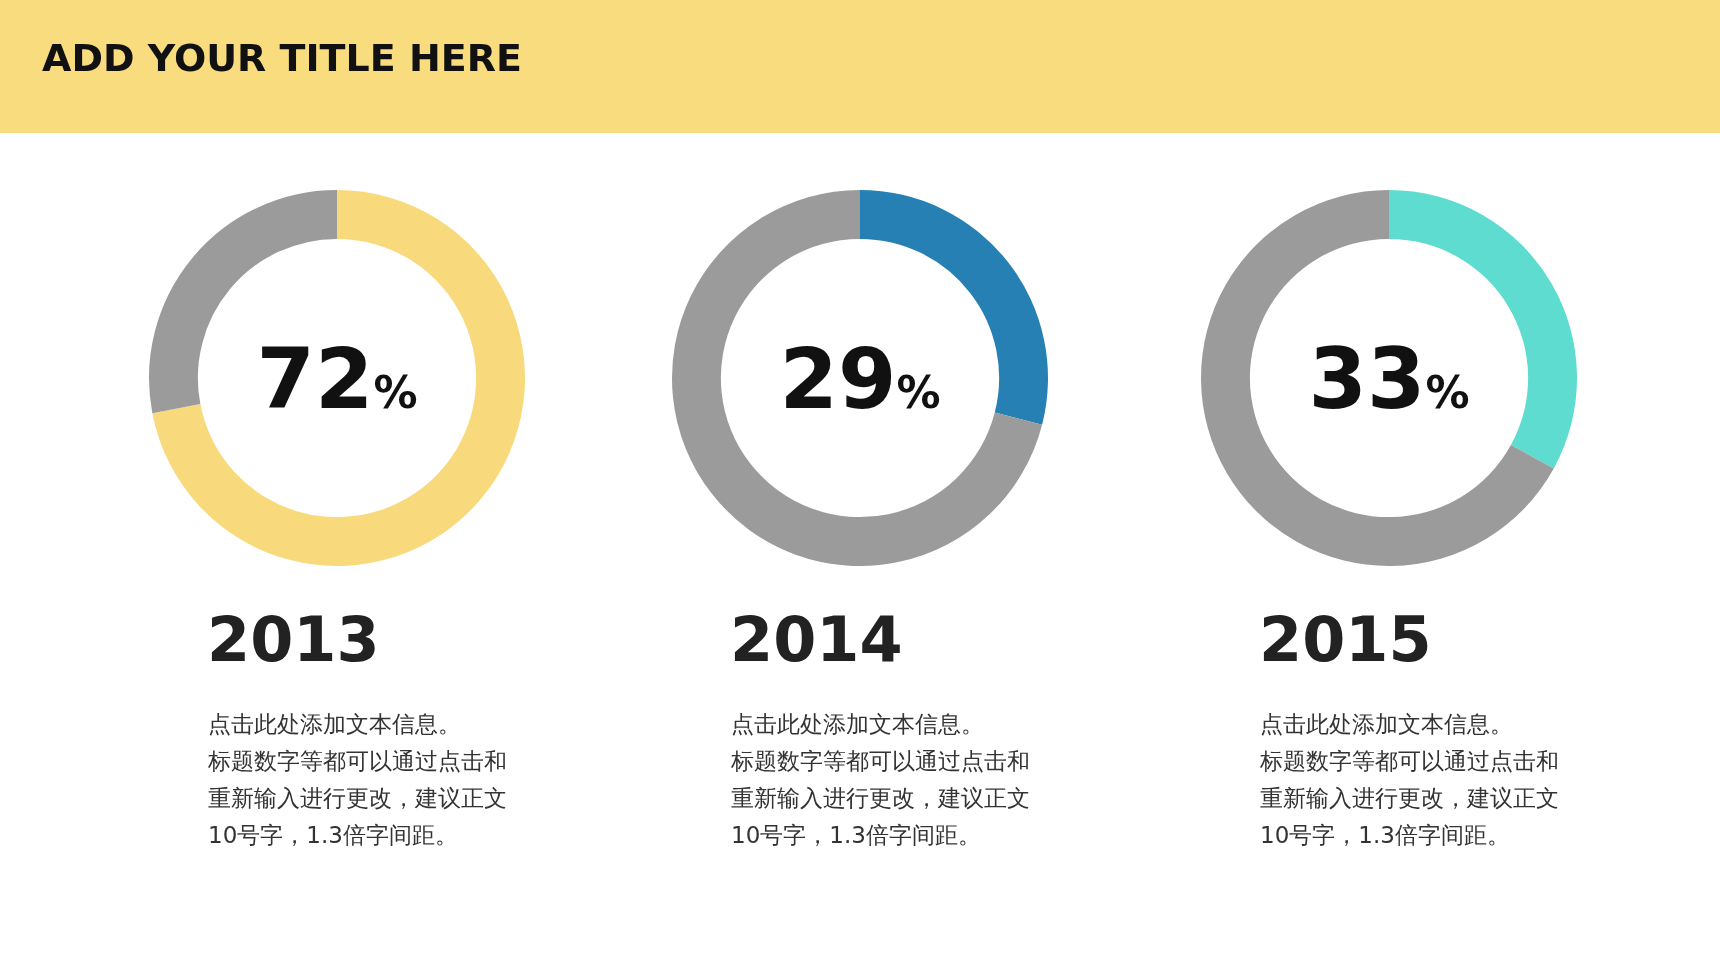 The image size is (1720, 966). What do you see at coordinates (816, 639) in the screenshot?
I see `text: 2014` at bounding box center [816, 639].